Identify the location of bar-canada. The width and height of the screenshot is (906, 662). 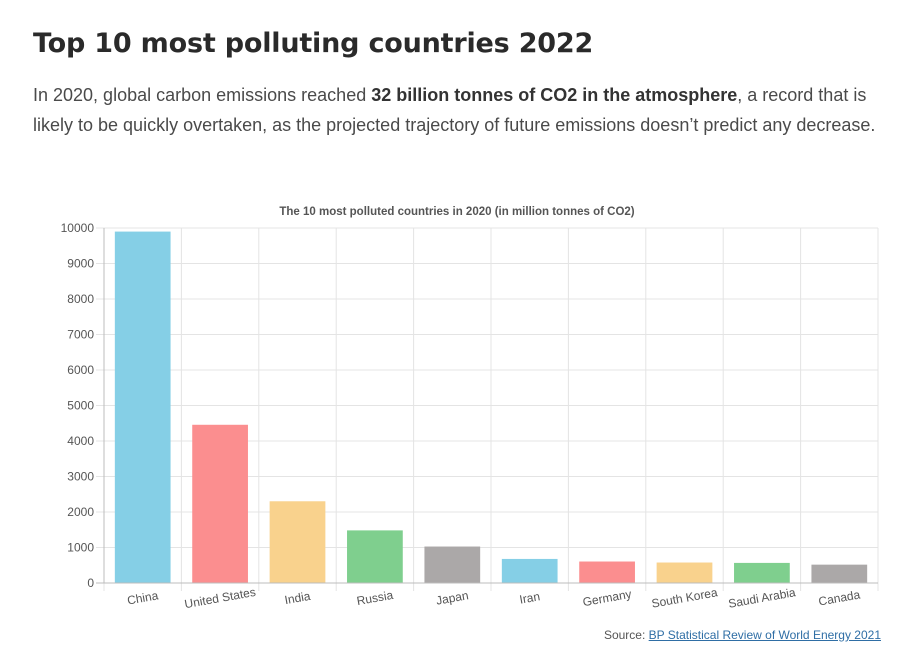
(839, 573).